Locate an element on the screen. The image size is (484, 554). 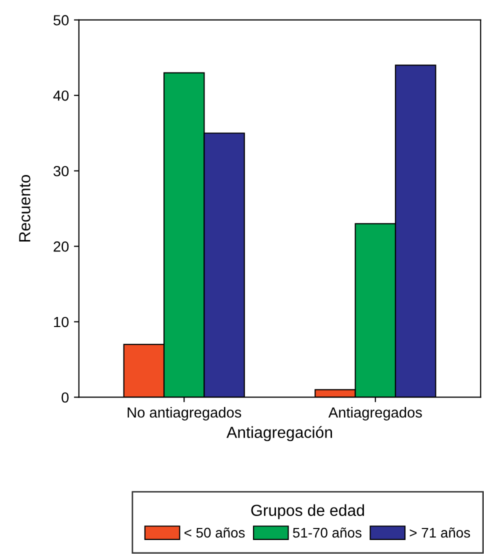
legend-label: < 50 años is located at coordinates (214, 533).